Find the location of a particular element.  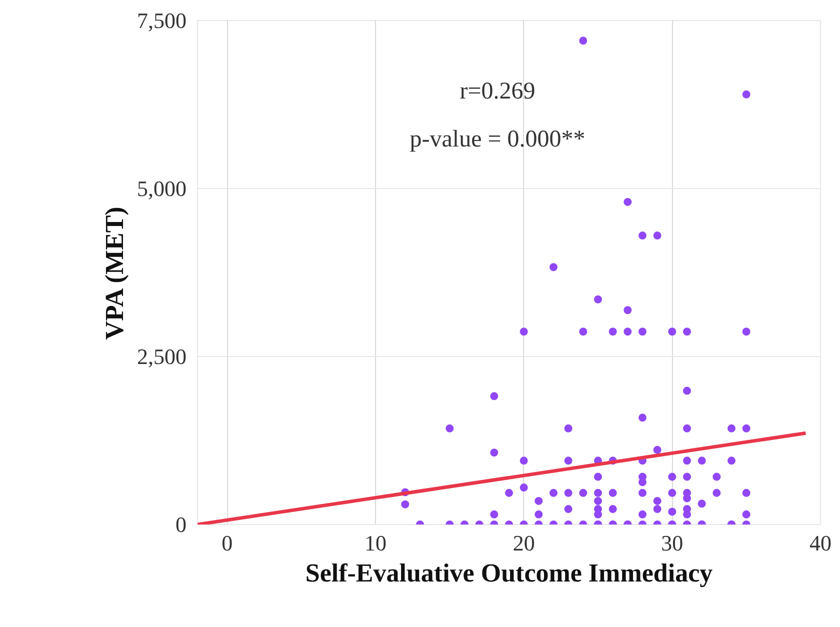

x-tick-label: 40 is located at coordinates (821, 543).